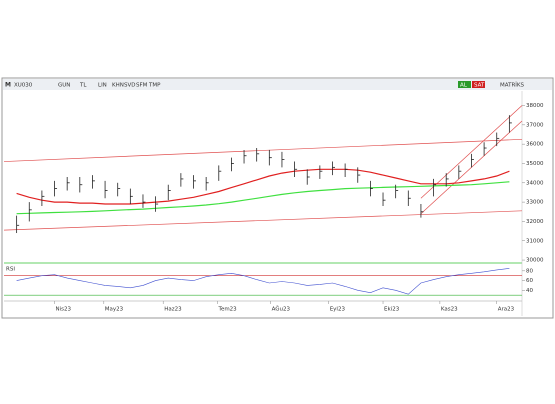  What do you see at coordinates (154, 86) in the screenshot?
I see `toolbar-item: TMP` at bounding box center [154, 86].